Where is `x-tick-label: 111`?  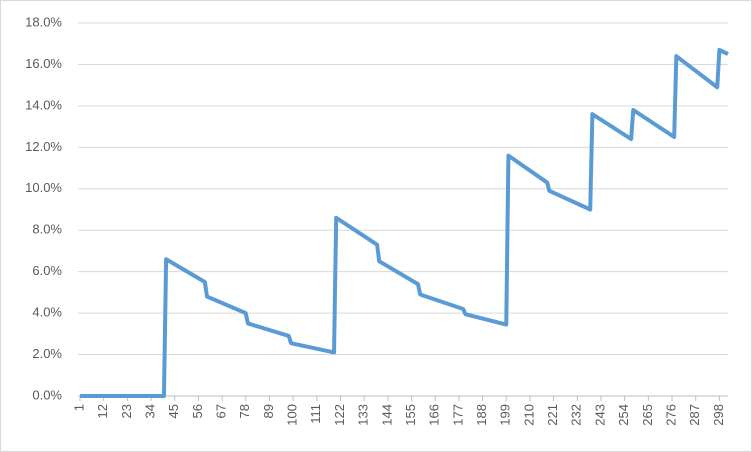
x-tick-label: 111 is located at coordinates (315, 414).